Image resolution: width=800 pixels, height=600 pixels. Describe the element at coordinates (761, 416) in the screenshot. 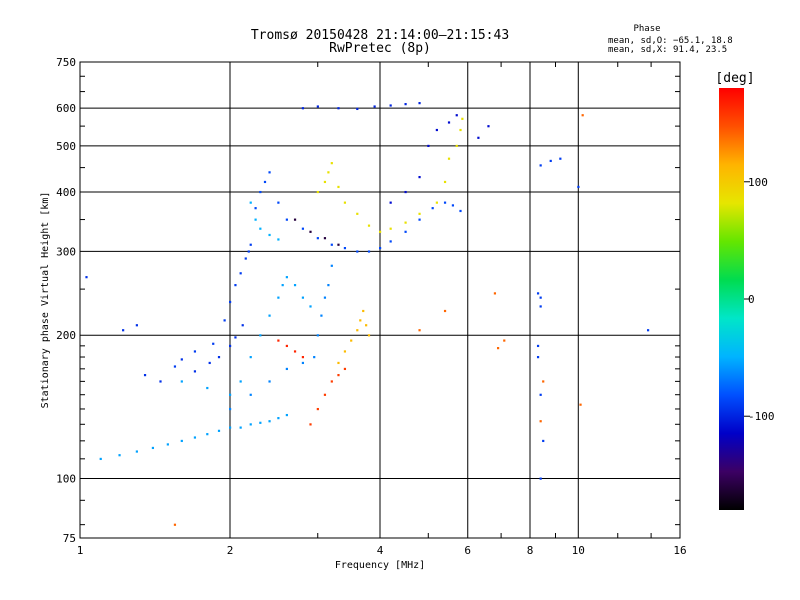

I see `colorbar-tick-label: -100` at that location.